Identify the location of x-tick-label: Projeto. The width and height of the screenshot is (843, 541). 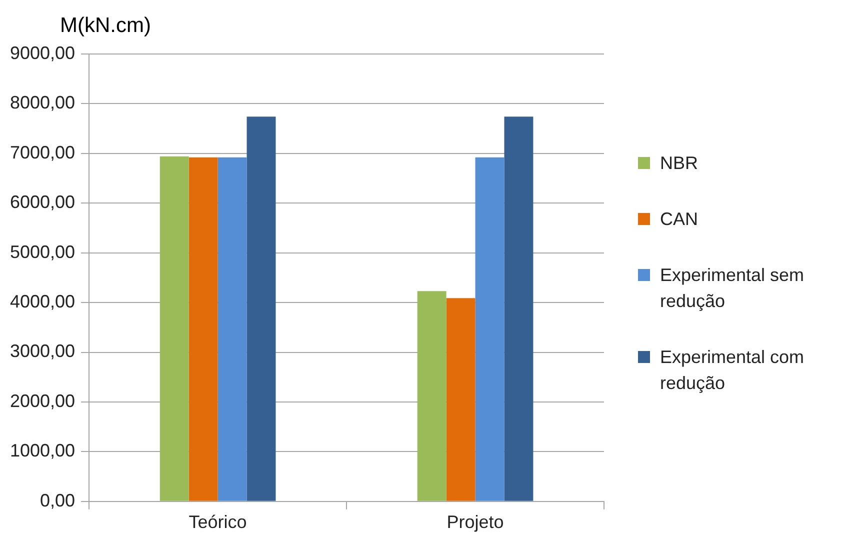
(475, 522).